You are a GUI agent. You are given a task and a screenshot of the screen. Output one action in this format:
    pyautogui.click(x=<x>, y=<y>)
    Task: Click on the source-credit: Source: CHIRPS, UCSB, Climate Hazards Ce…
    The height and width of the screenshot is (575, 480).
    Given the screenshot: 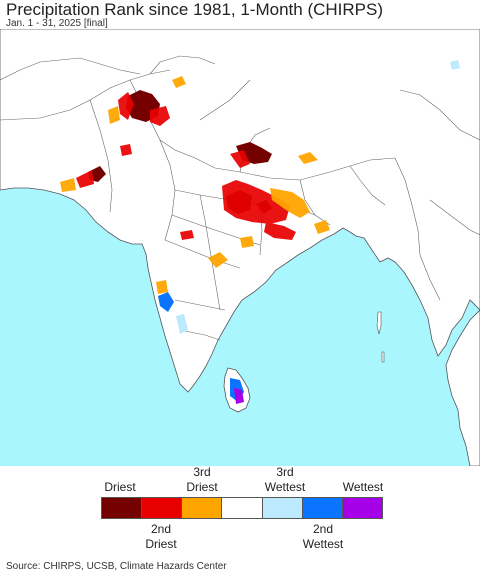 What is the action you would take?
    pyautogui.click(x=116, y=566)
    